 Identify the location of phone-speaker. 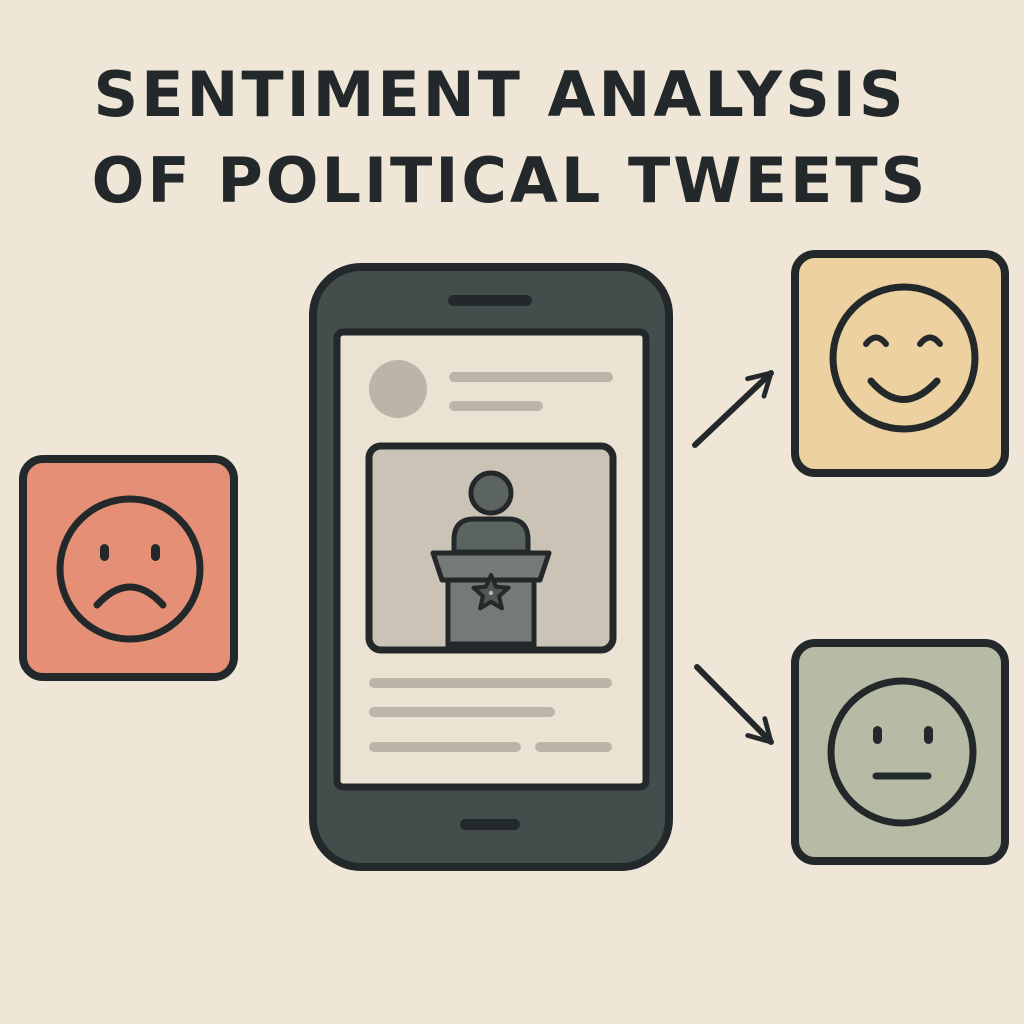
(490, 300).